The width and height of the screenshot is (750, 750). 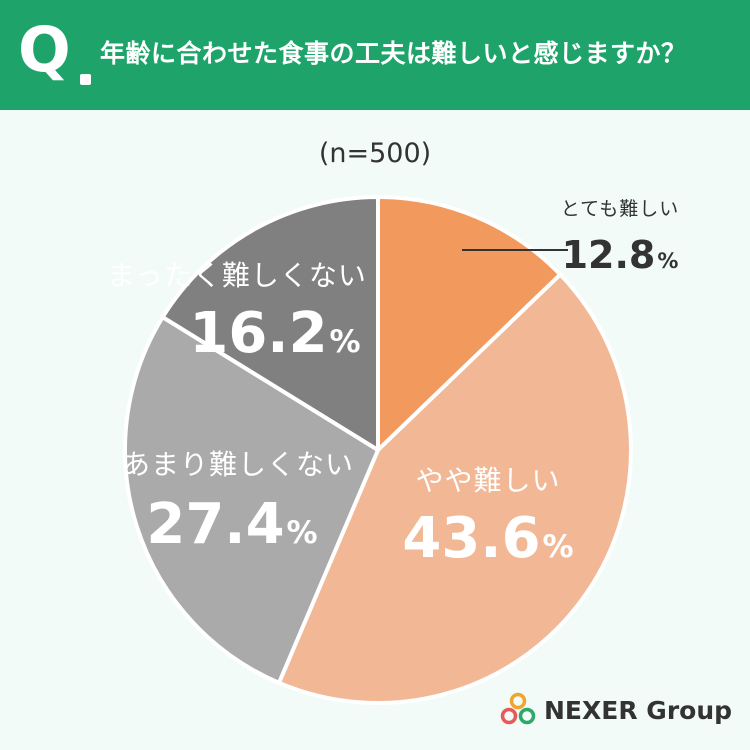 What do you see at coordinates (393, 53) in the screenshot?
I see `question-text: 年齢に合わせた食事の工夫は難しいと感じますか？` at bounding box center [393, 53].